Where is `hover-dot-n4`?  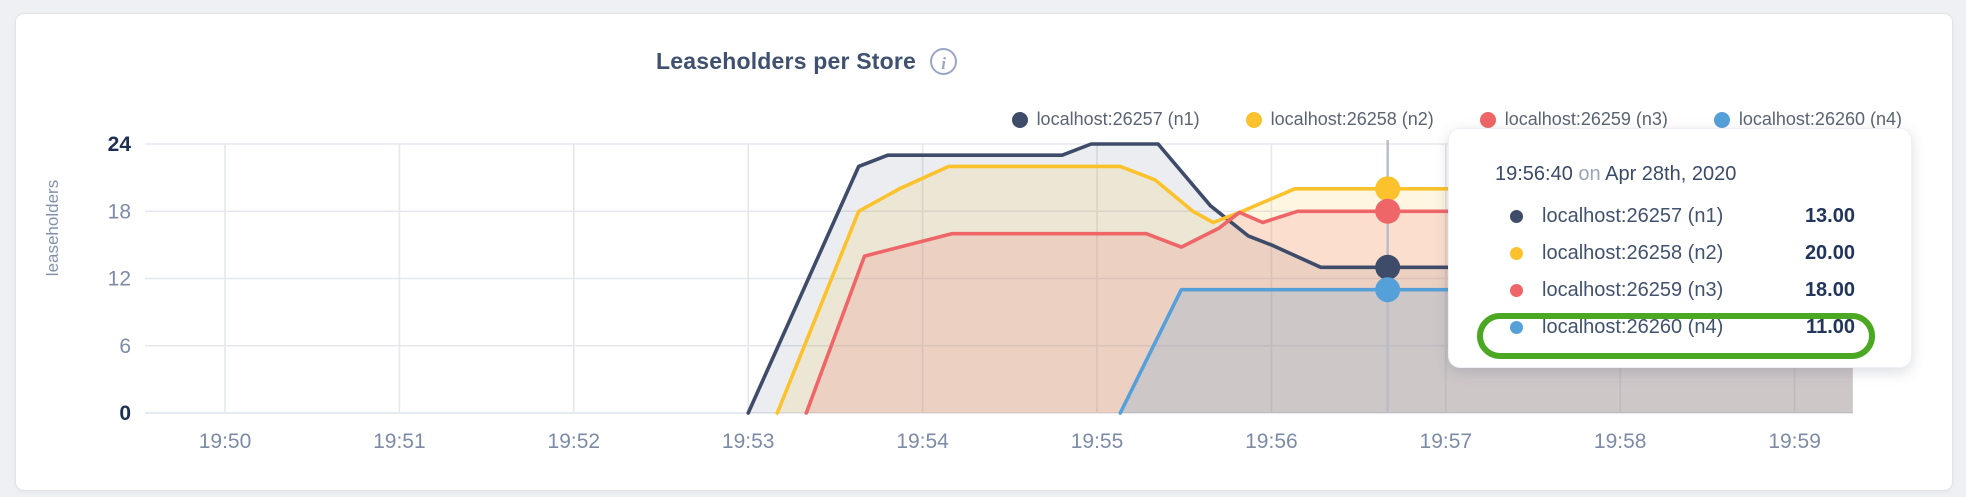
hover-dot-n4 is located at coordinates (1388, 290).